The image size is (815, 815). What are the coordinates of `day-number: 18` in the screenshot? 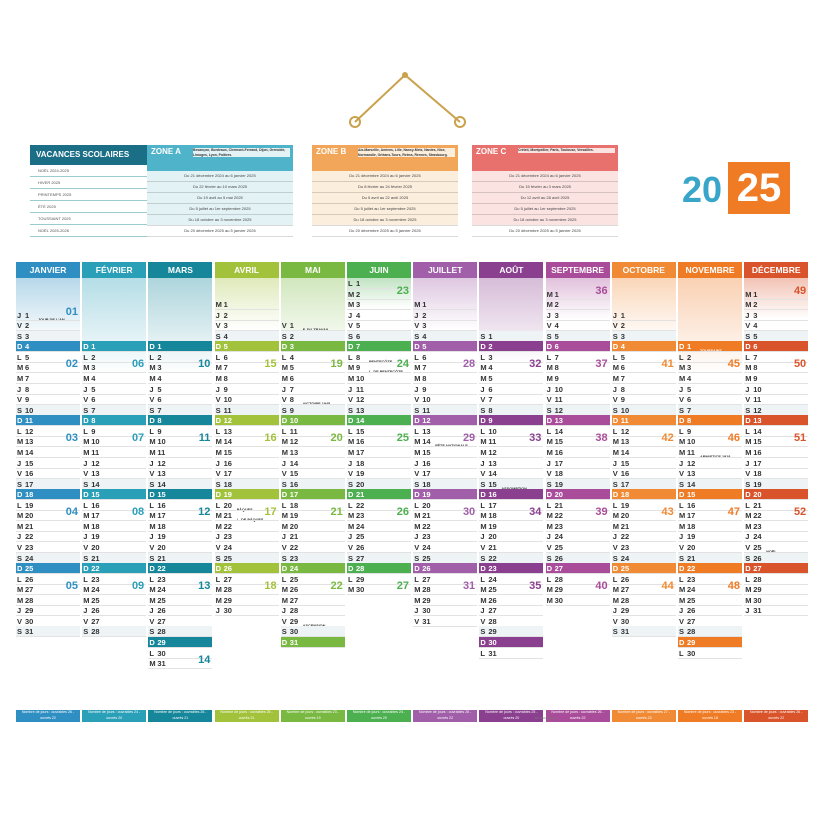 It's located at (558, 474).